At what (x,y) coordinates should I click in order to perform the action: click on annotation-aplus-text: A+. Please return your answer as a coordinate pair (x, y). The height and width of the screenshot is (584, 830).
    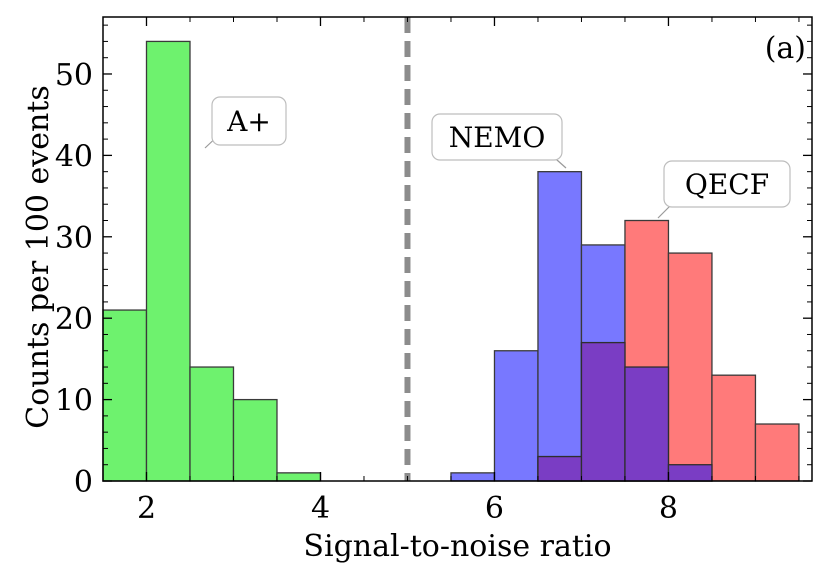
    Looking at the image, I should click on (248, 121).